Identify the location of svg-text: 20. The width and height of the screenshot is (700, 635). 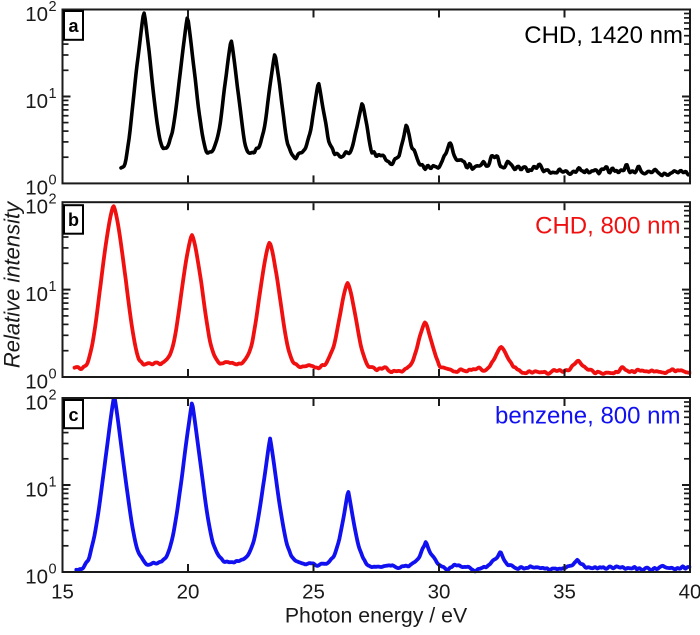
(188, 592).